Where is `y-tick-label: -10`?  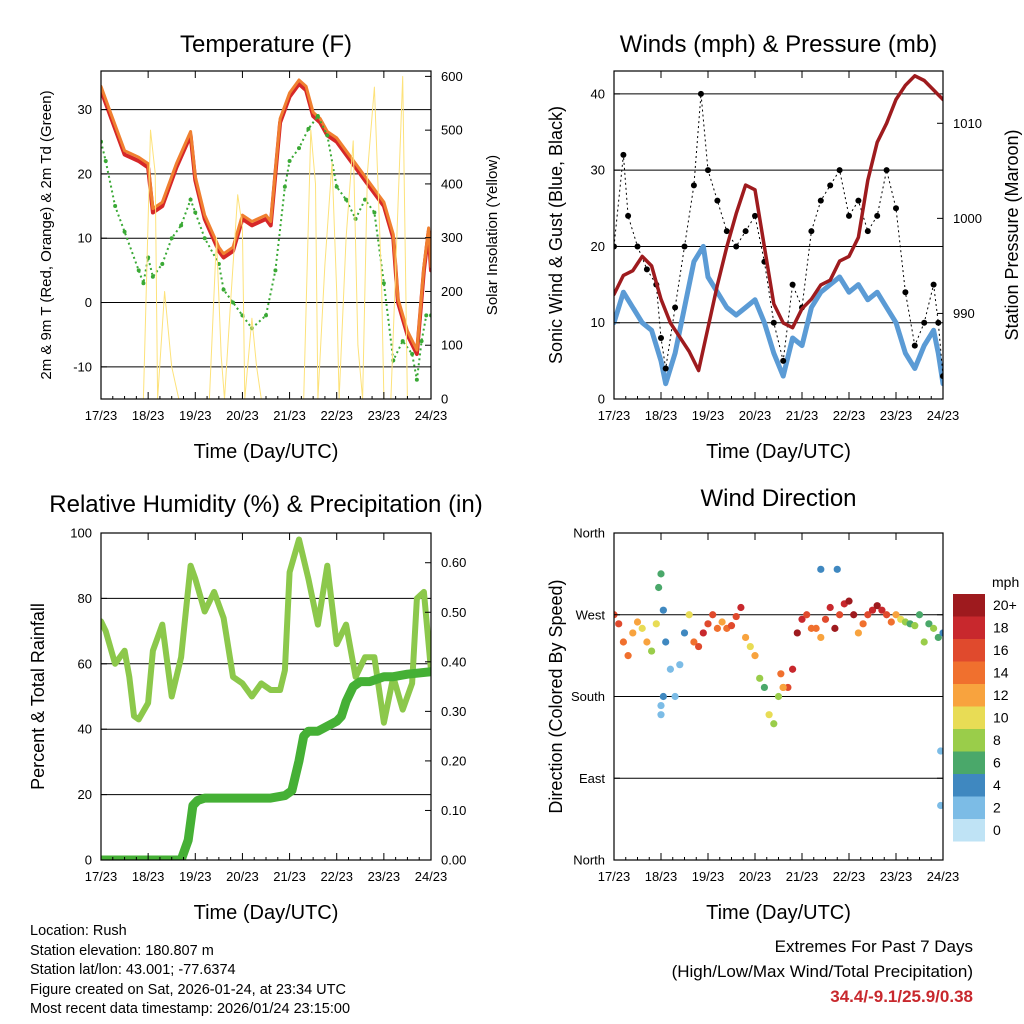
y-tick-label: -10 is located at coordinates (82, 366).